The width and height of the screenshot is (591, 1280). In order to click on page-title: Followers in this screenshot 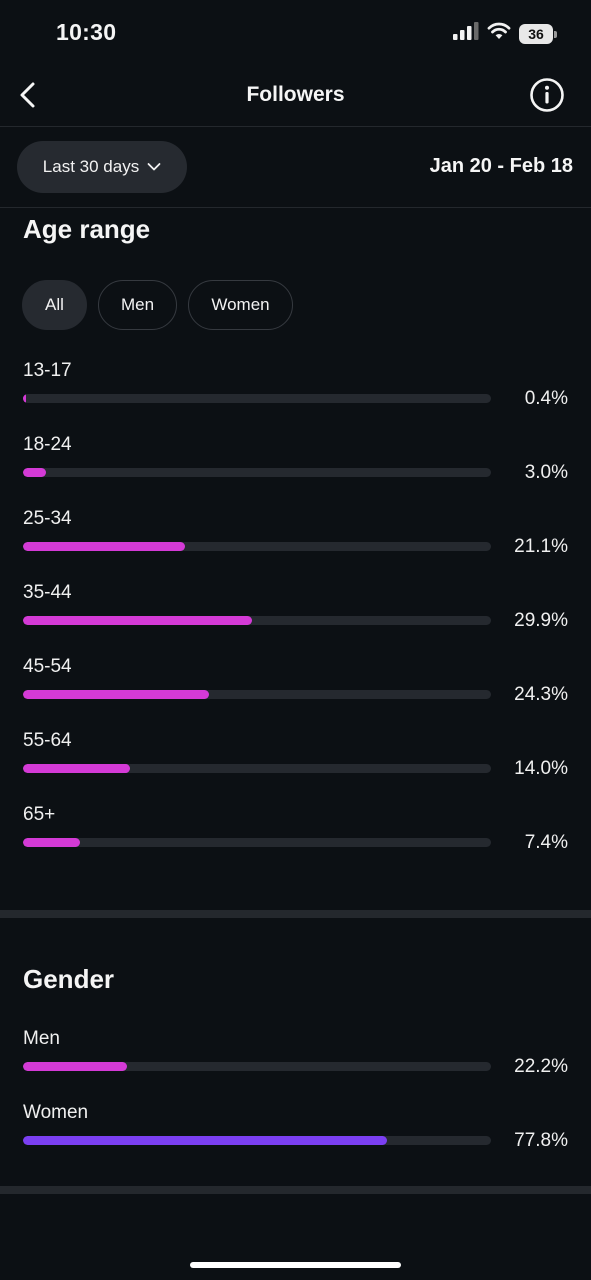, I will do `click(295, 94)`.